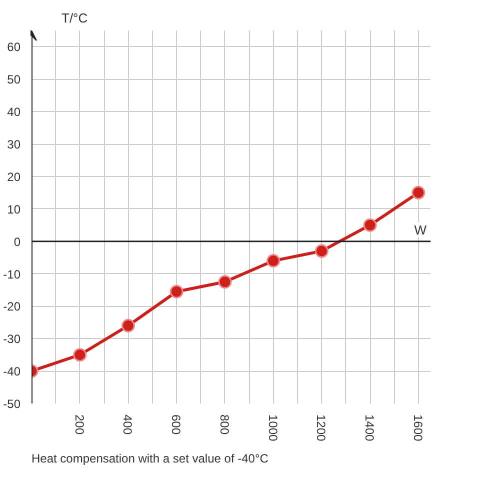  I want to click on y-tick-label: -20, so click(12, 307).